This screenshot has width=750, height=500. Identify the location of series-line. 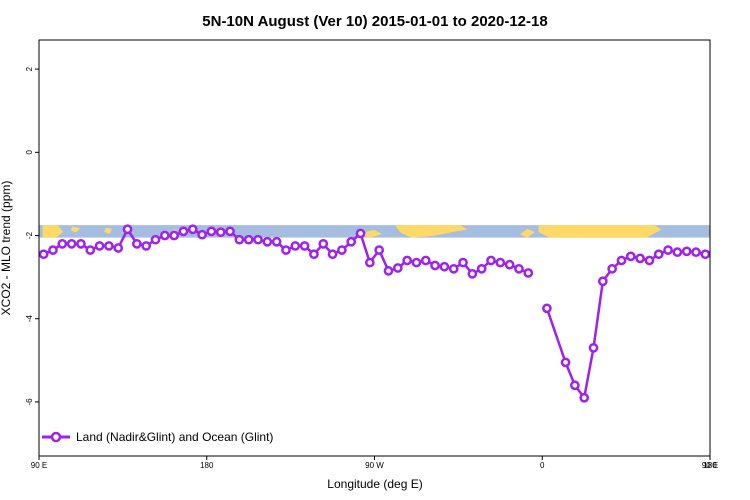
(627, 324).